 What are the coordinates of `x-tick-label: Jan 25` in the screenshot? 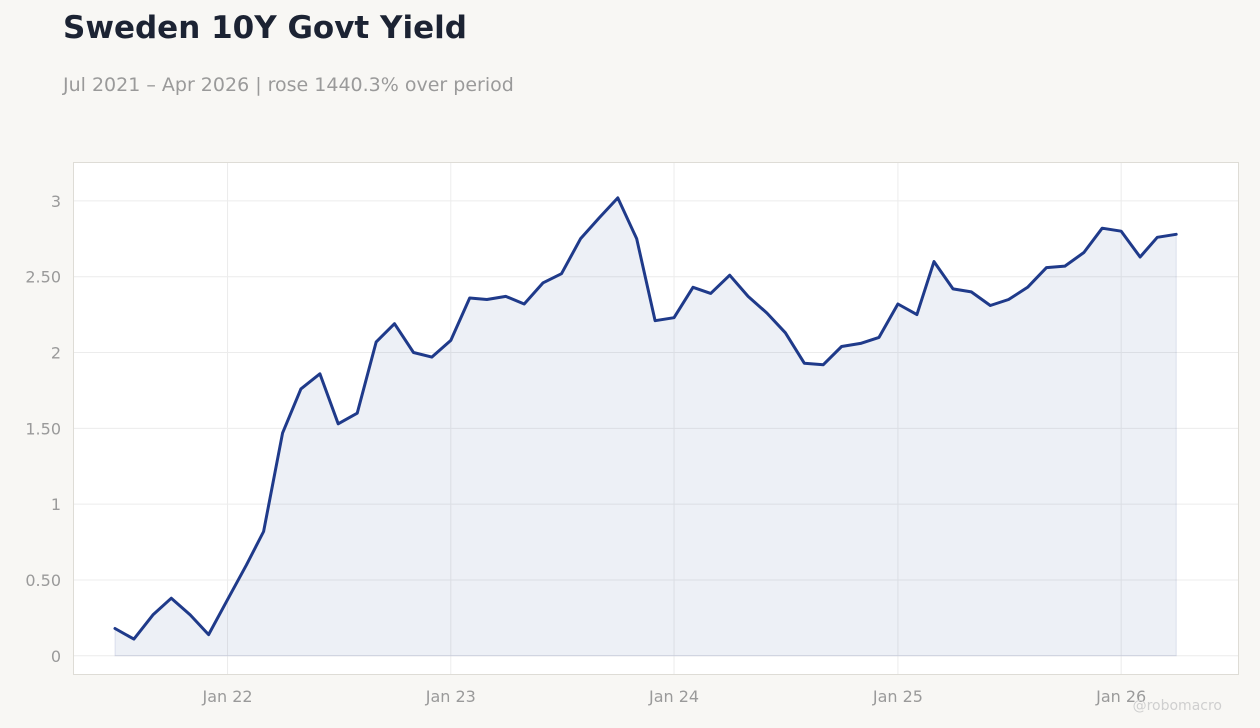 It's located at (897, 696).